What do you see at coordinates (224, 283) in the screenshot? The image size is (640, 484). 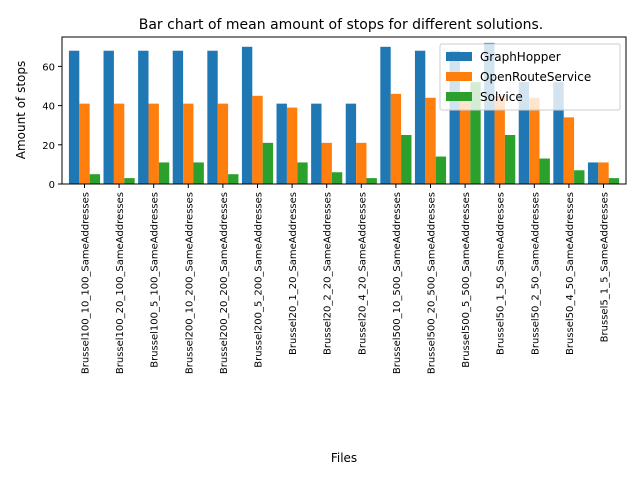 I see `x-tick-label: Brussel200_20_200_SameAddresses` at bounding box center [224, 283].